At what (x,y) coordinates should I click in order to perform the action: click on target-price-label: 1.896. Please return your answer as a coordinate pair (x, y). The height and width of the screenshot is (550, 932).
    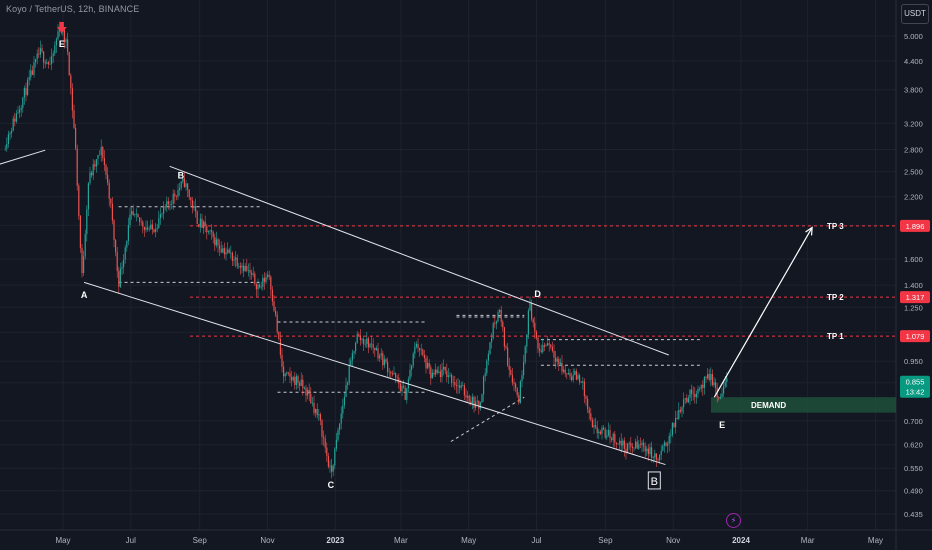
    Looking at the image, I should click on (915, 226).